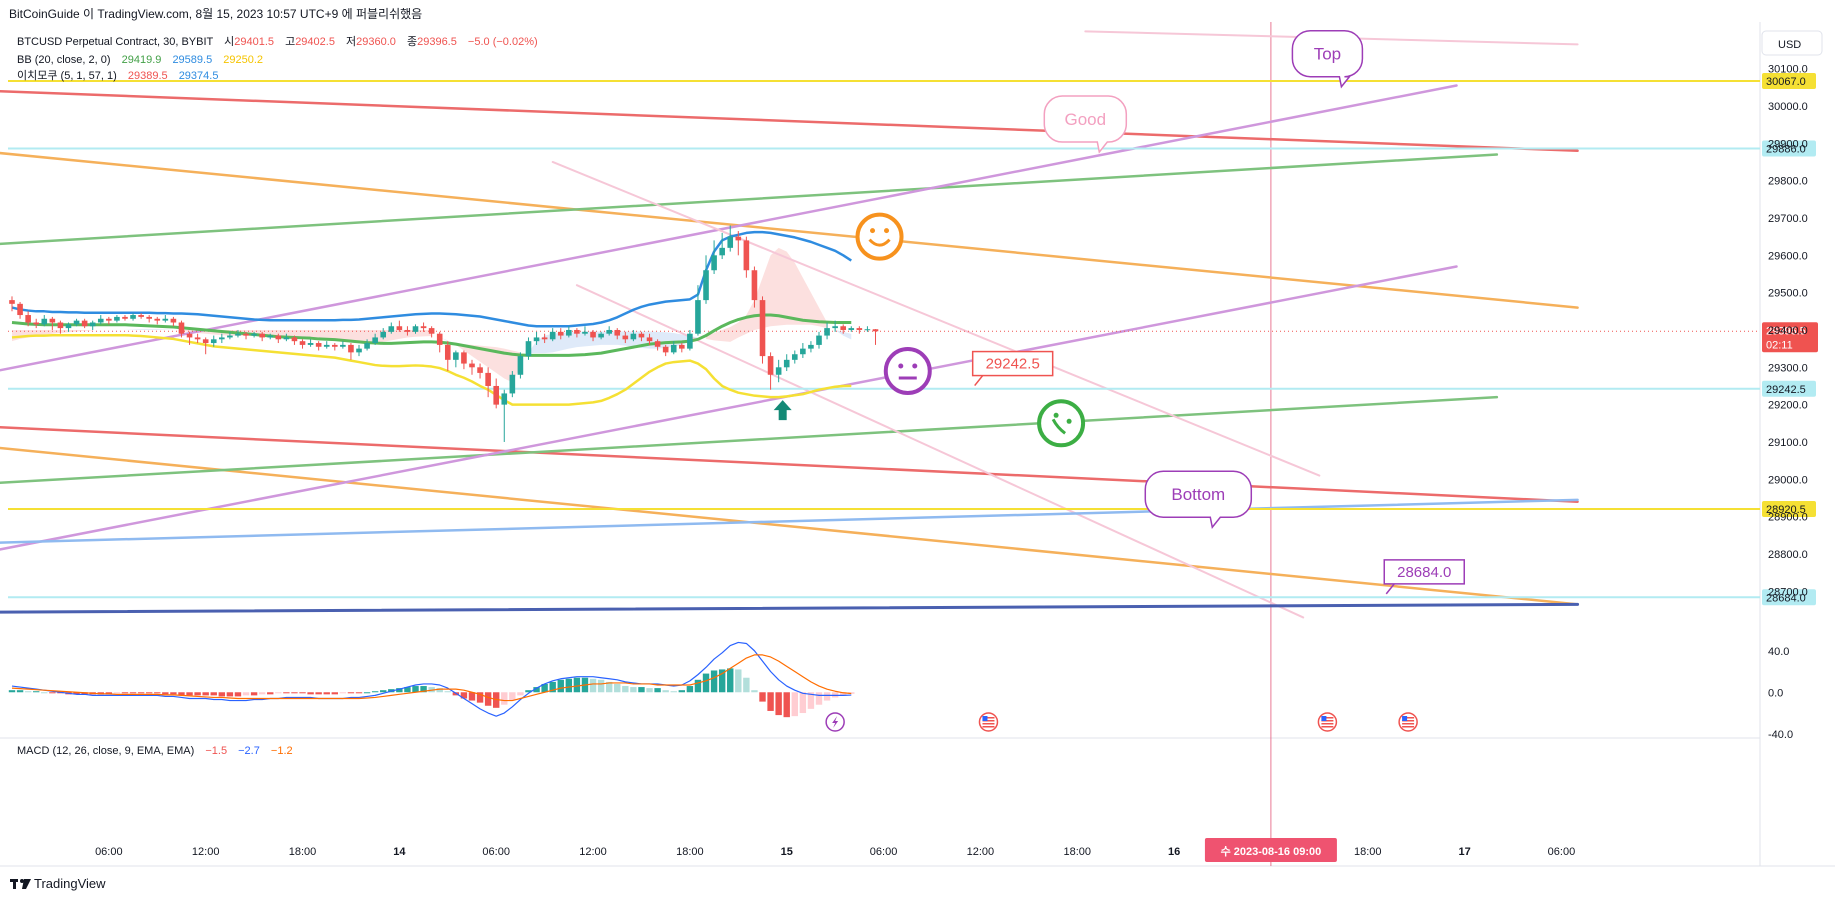 Image resolution: width=1835 pixels, height=901 pixels. What do you see at coordinates (907, 371) in the screenshot?
I see `neutral-face-icon` at bounding box center [907, 371].